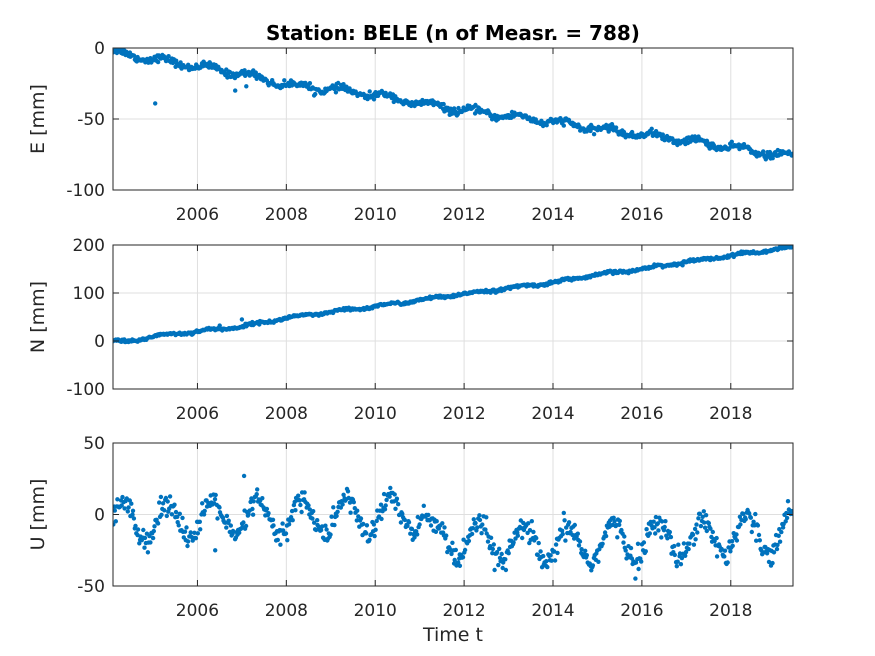 This screenshot has width=875, height=656. I want to click on y-axis-label: E [mm], so click(38, 119).